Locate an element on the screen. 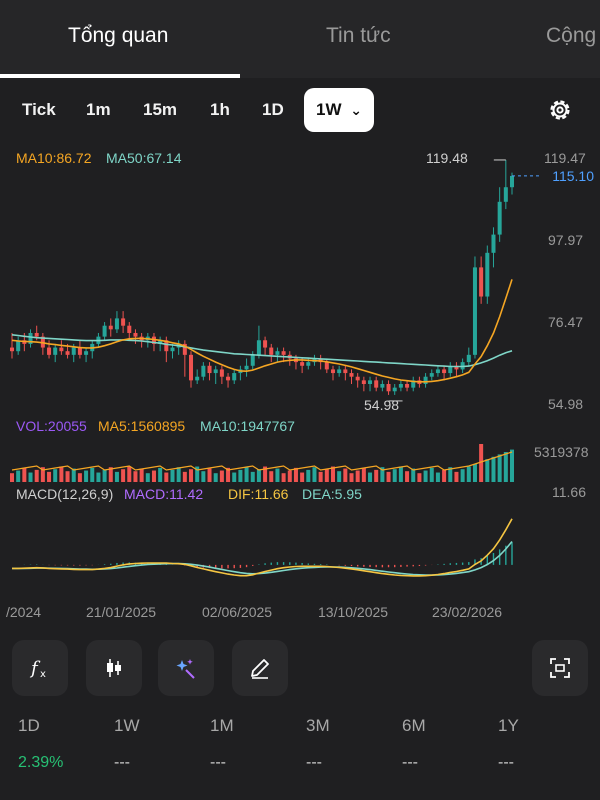  timeframe-tick: Tick is located at coordinates (39, 109).